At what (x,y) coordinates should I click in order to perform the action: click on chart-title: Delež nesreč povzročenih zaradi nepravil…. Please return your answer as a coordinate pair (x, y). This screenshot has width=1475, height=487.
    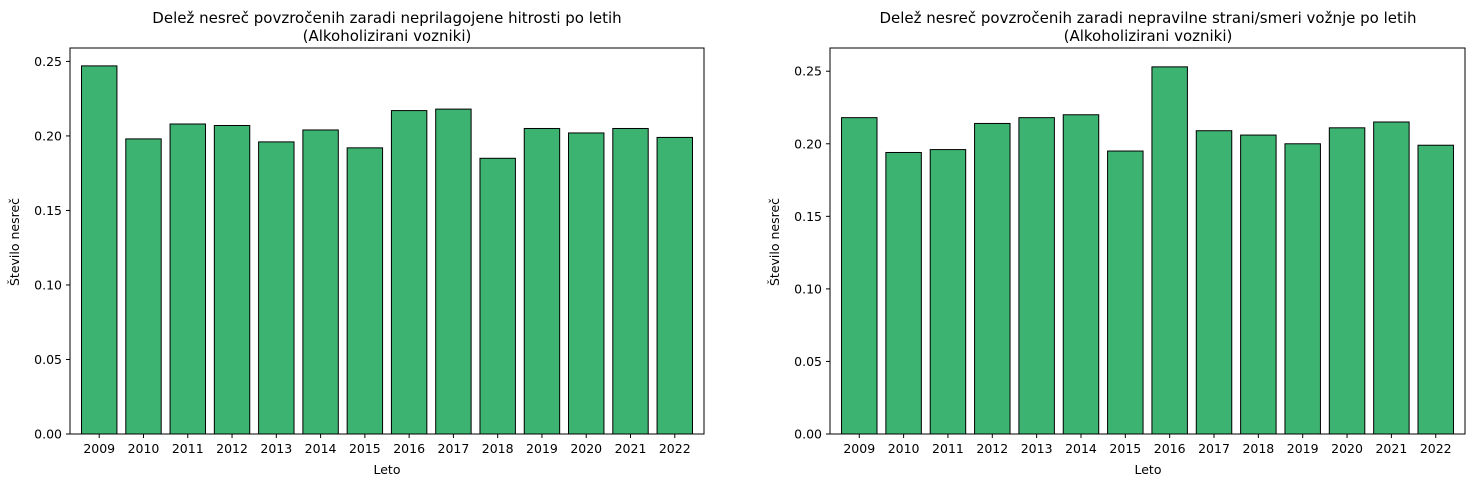
    Looking at the image, I should click on (1147, 18).